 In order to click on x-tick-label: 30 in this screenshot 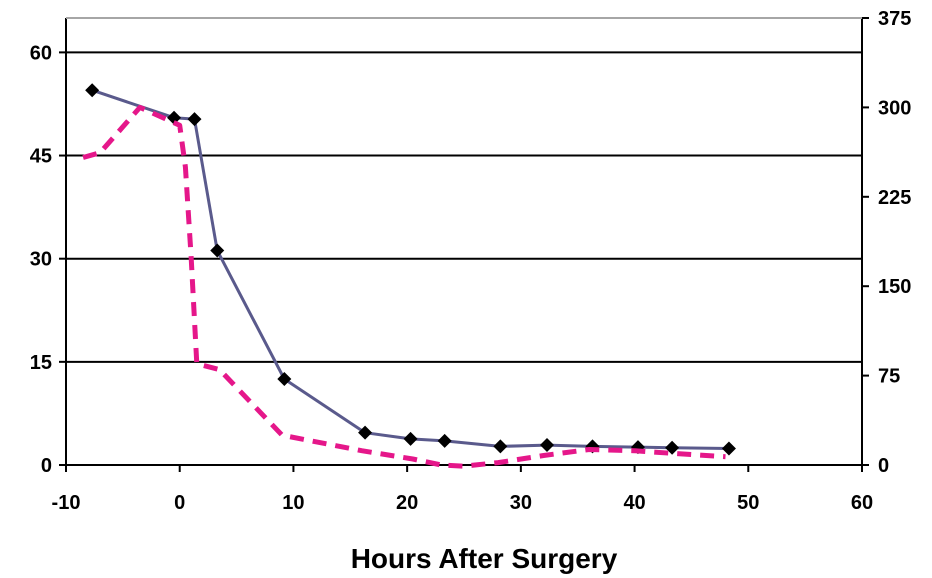, I will do `click(521, 503)`.